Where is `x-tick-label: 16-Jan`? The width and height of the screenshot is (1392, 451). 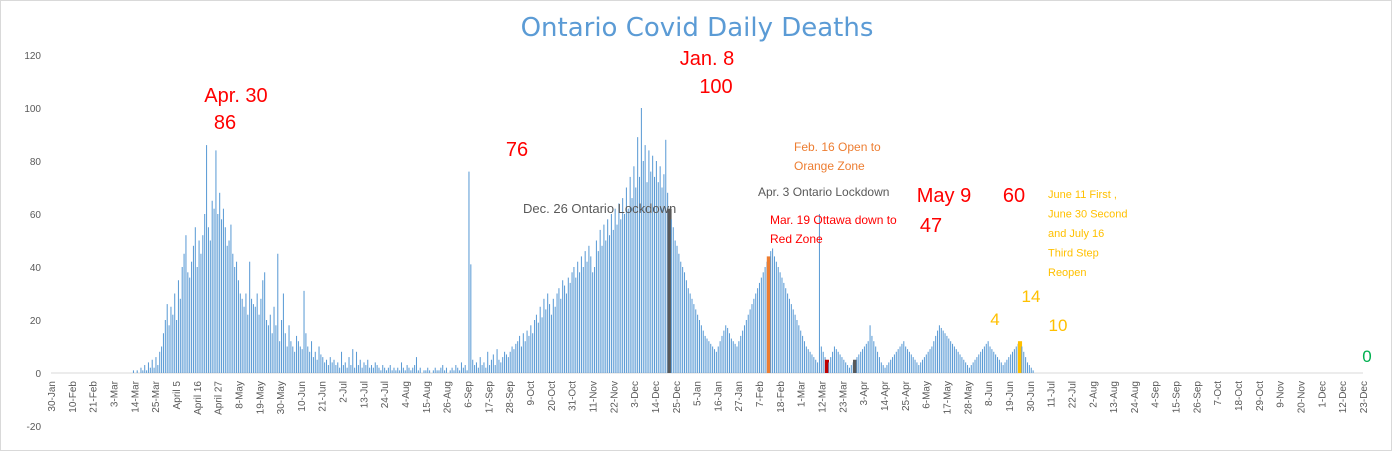 x-tick-label: 16-Jan is located at coordinates (718, 396).